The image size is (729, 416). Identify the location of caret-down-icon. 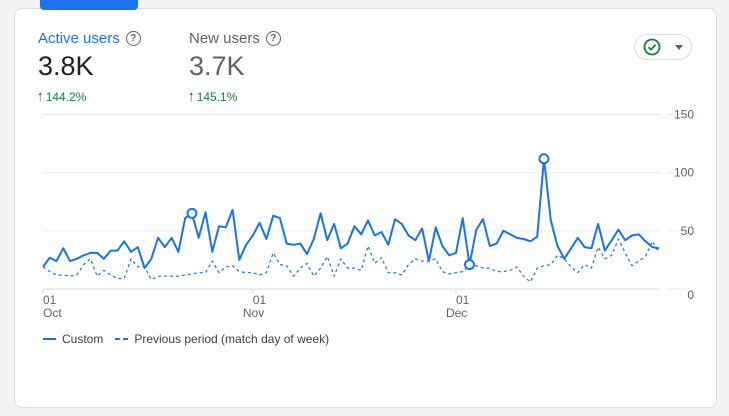
(679, 47).